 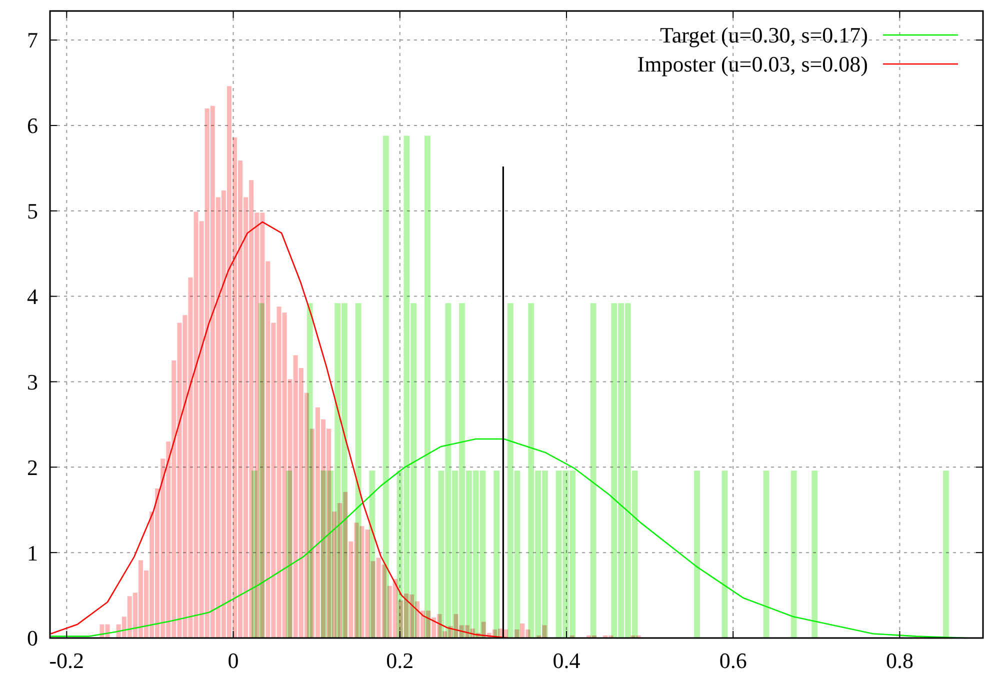 What do you see at coordinates (400, 660) in the screenshot?
I see `x-tick-label: 0.2` at bounding box center [400, 660].